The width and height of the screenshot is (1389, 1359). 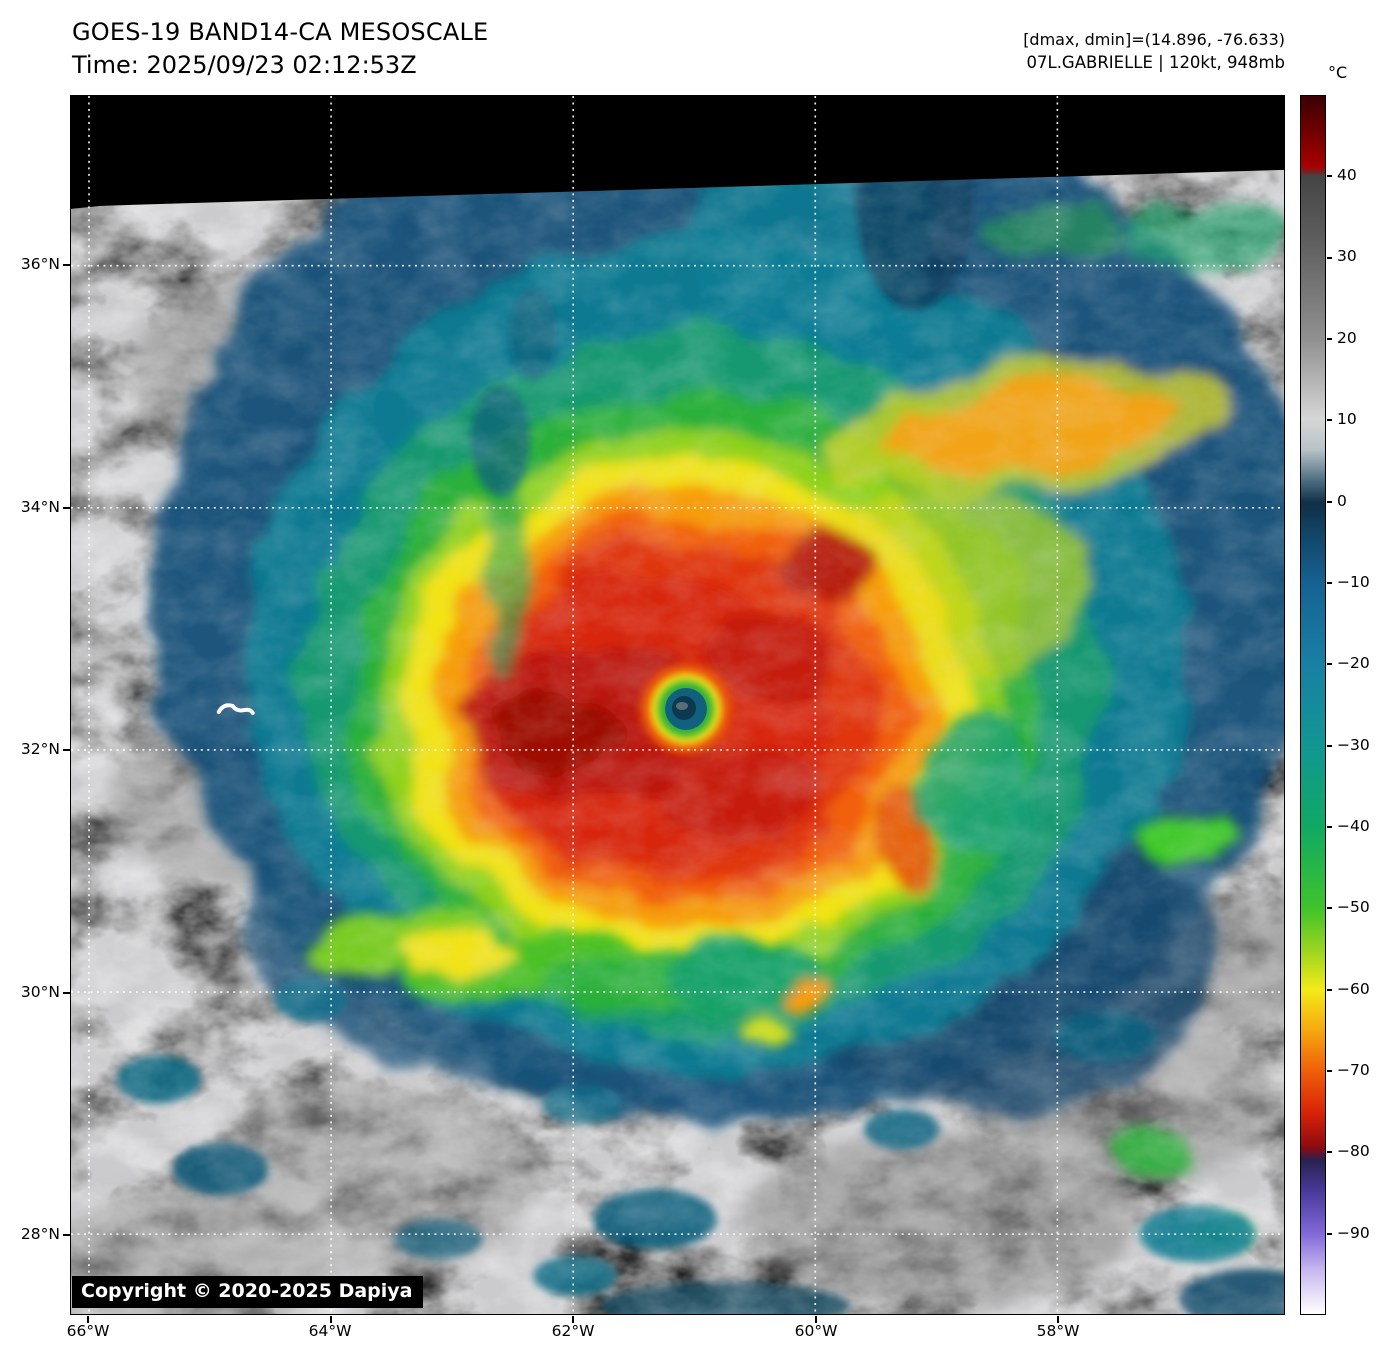 What do you see at coordinates (40, 264) in the screenshot?
I see `lat-tick-label: 36°N` at bounding box center [40, 264].